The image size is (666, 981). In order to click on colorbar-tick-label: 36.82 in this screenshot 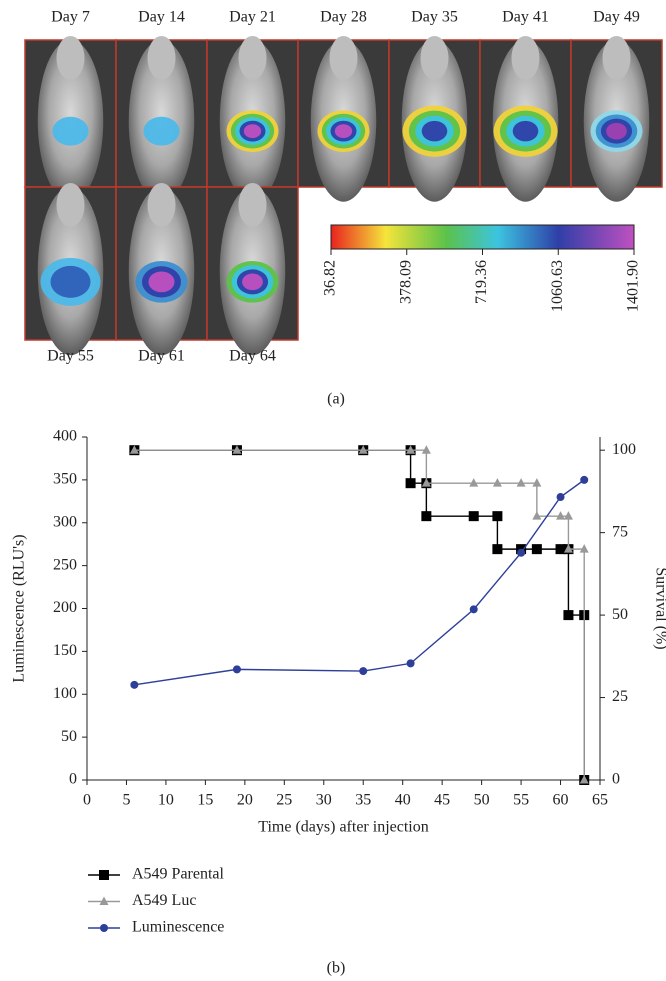, I will do `click(330, 278)`.